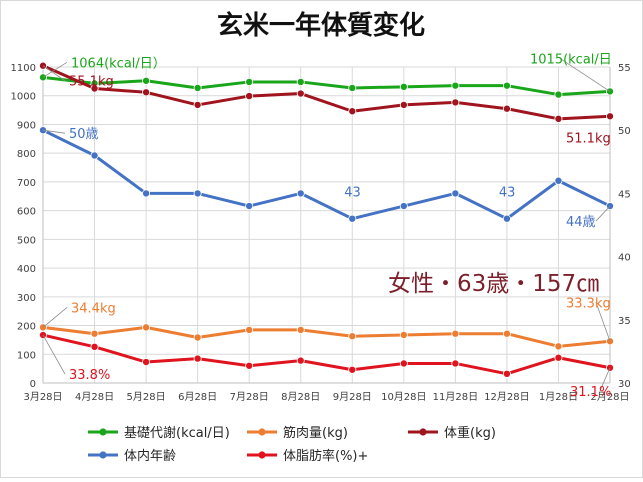 This screenshot has width=643, height=482. I want to click on legend-label: 体脂肪率(%)+, so click(325, 456).